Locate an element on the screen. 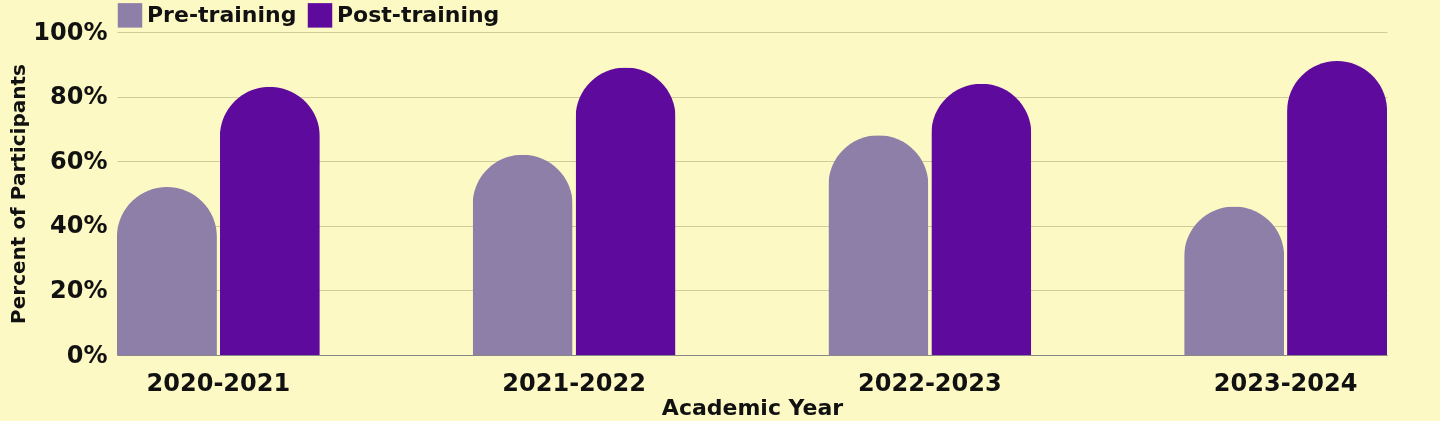 The image size is (1440, 421). y-axis-title: Percent of Participants is located at coordinates (18, 194).